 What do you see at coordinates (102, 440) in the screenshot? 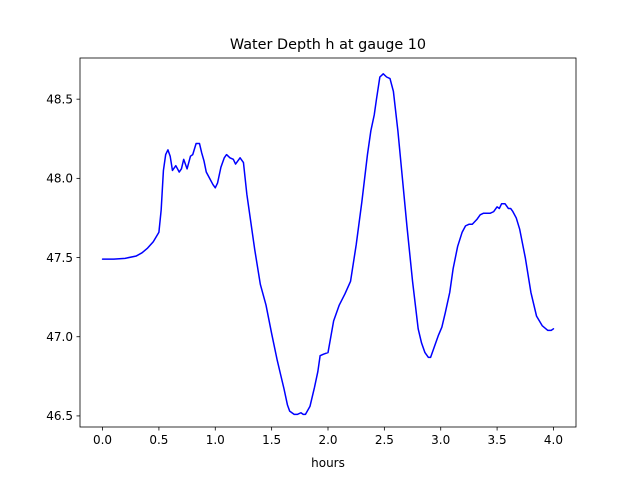
I see `x-tick-label-0: 0.0` at bounding box center [102, 440].